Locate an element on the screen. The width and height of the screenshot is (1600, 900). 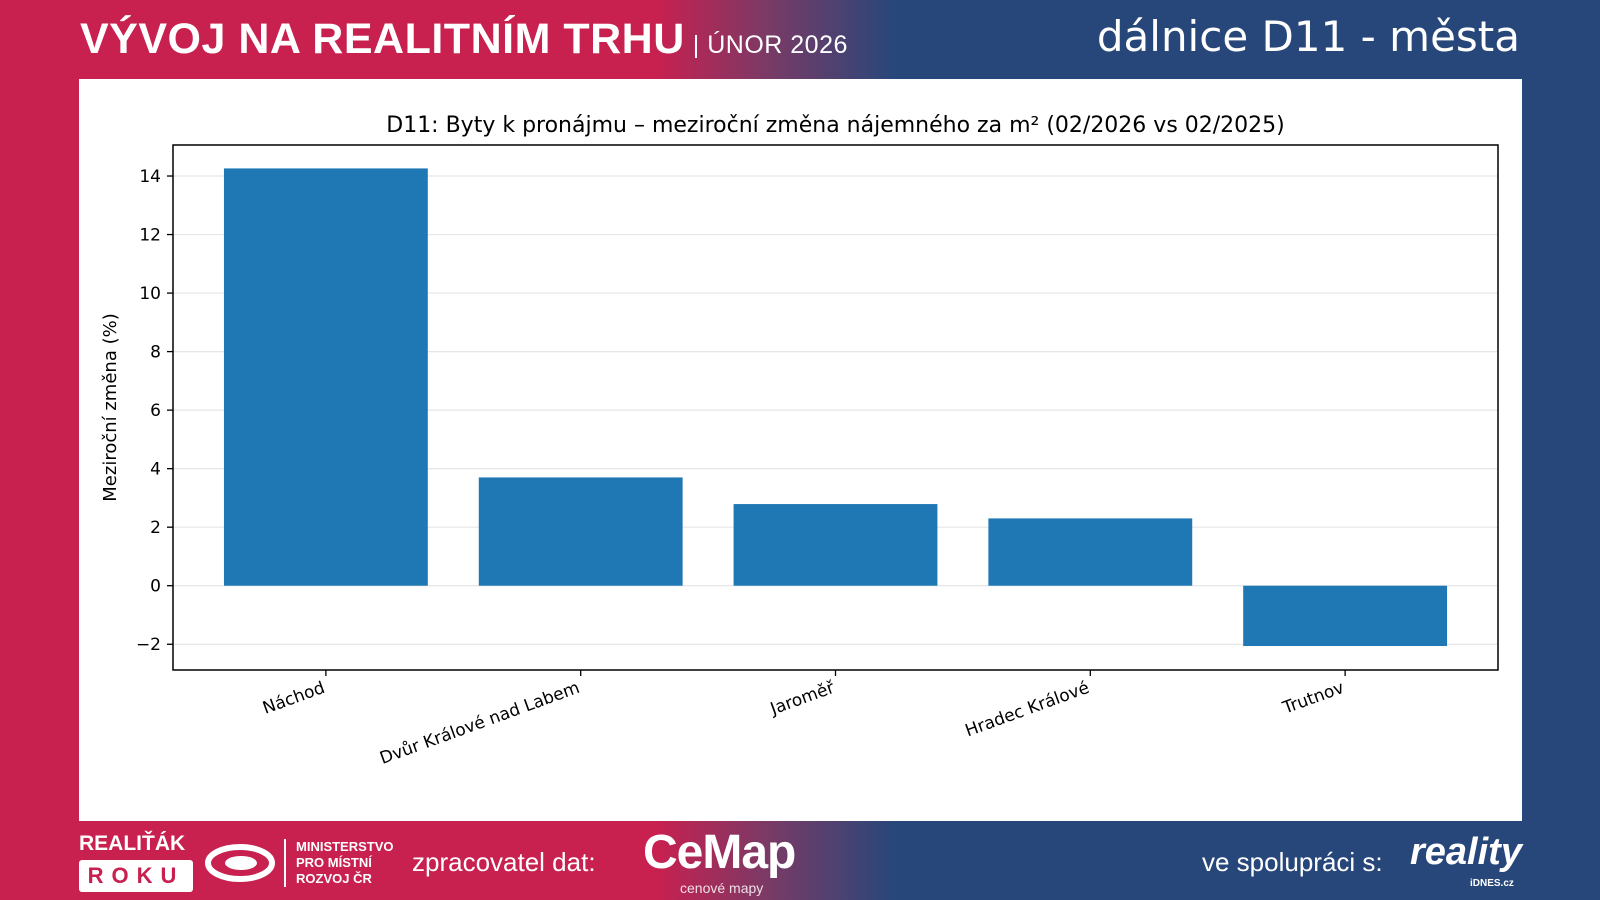
y-tick-label: 8 is located at coordinates (155, 353).